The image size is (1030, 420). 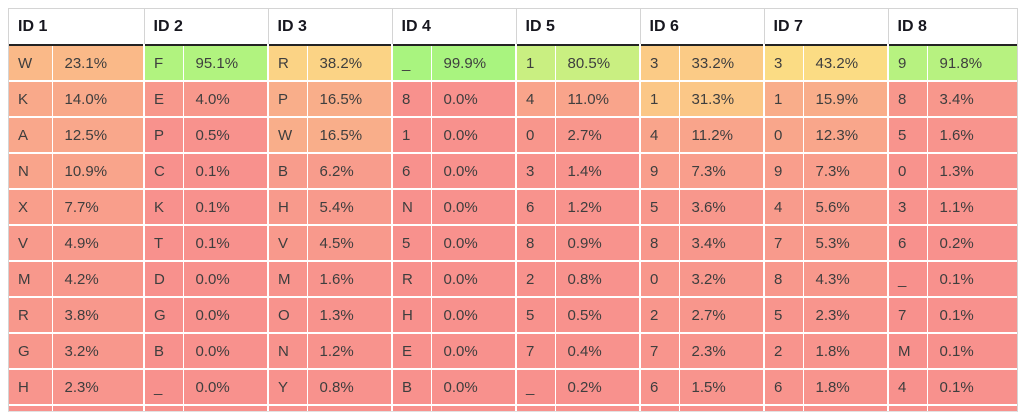 What do you see at coordinates (163, 170) in the screenshot?
I see `char-cell: C` at bounding box center [163, 170].